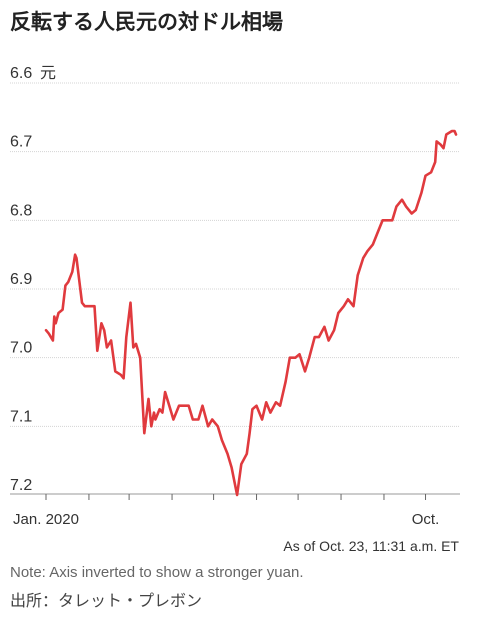 The width and height of the screenshot is (483, 618). Describe the element at coordinates (21, 210) in the screenshot. I see `y-tick-label: 6.8` at that location.